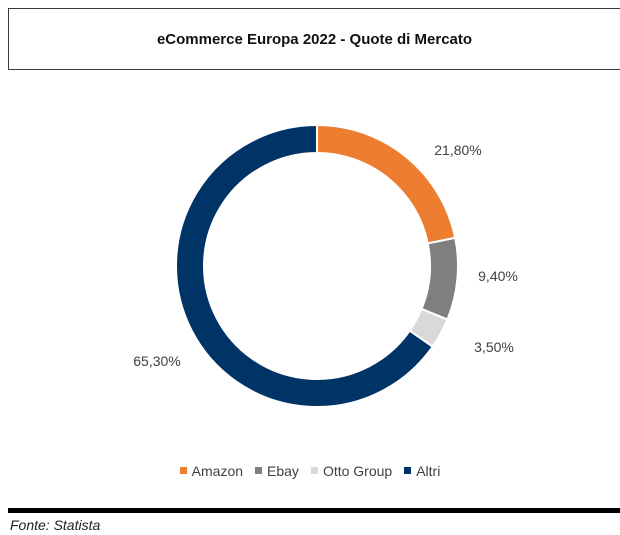  What do you see at coordinates (494, 347) in the screenshot?
I see `data-label-otto-group: 3,50%` at bounding box center [494, 347].